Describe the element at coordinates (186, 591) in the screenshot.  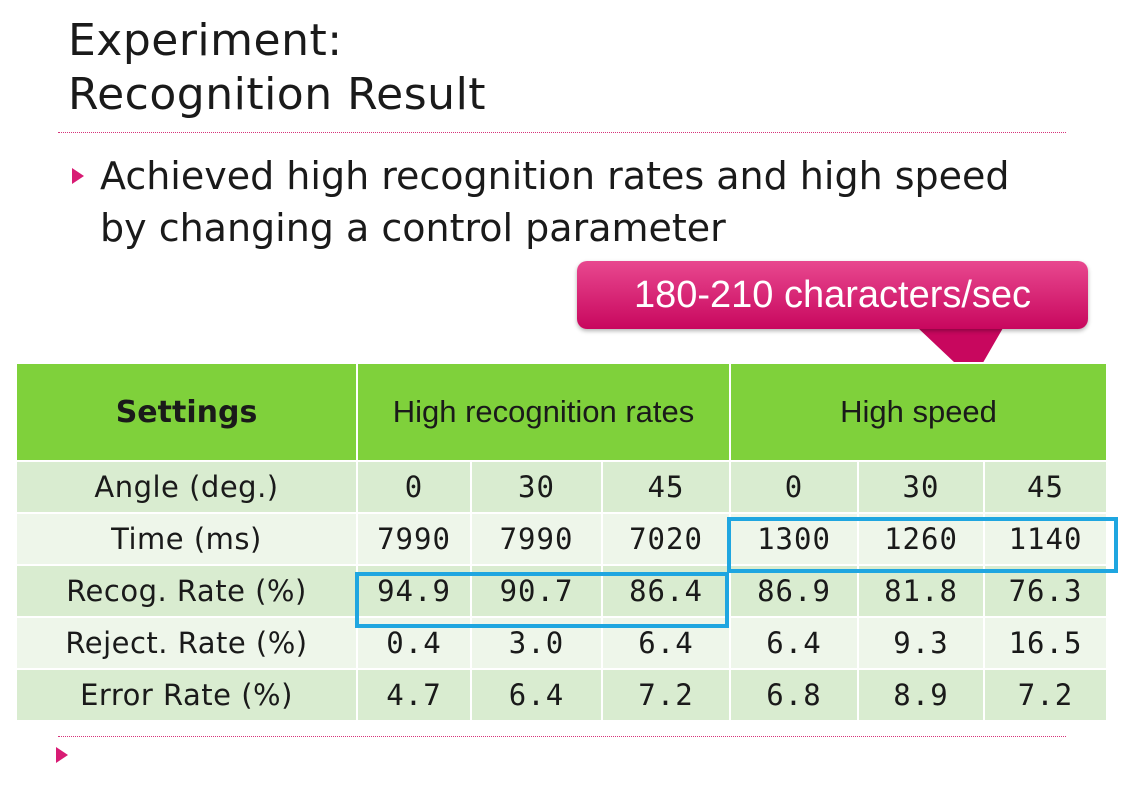
I see `row-label: Recog. Rate (%)` at that location.